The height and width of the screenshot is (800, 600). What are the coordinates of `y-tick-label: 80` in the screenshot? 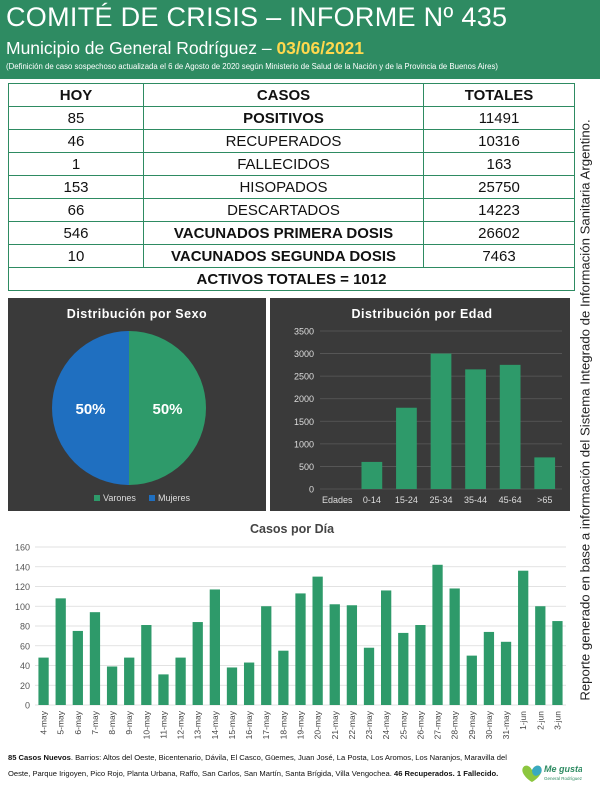 It's located at (25, 627).